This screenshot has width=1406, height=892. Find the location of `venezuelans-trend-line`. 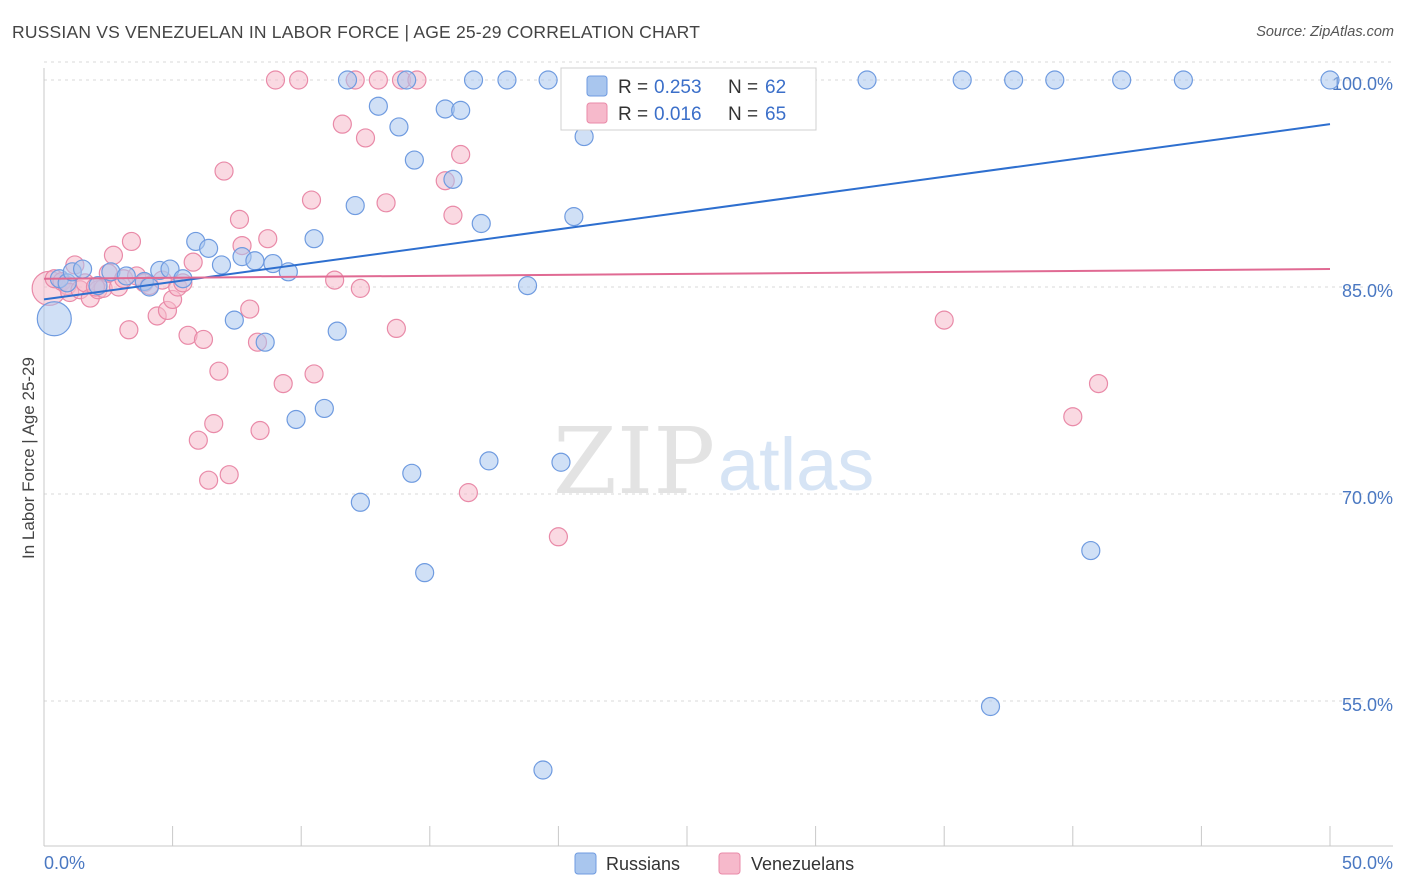

venezuelans-trend-line is located at coordinates (687, 274).